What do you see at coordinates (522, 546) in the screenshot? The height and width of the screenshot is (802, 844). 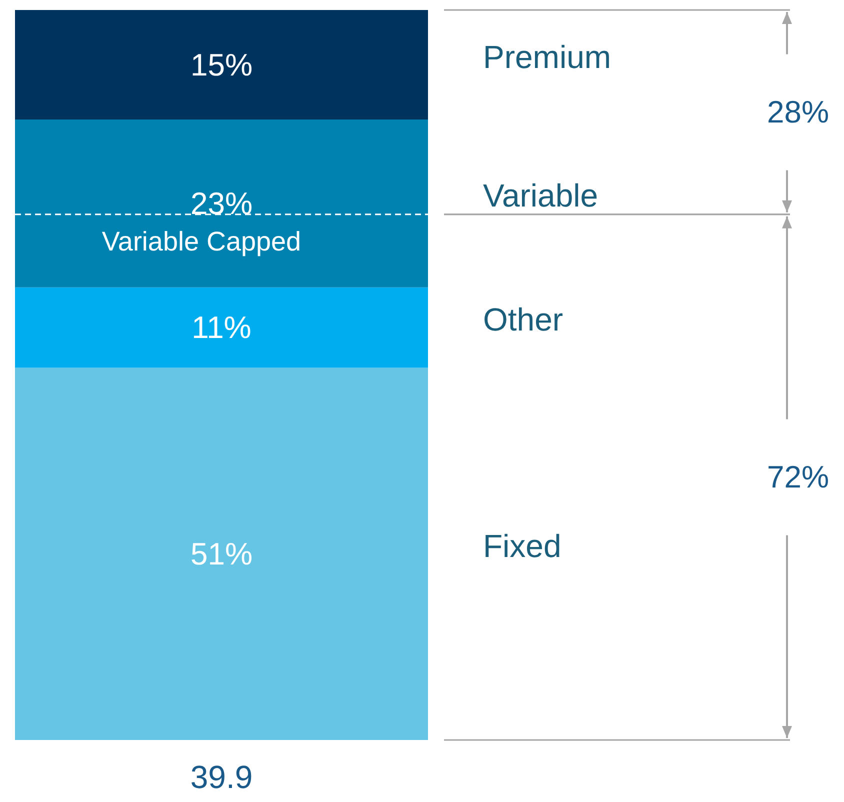 I see `series-label: Fixed` at bounding box center [522, 546].